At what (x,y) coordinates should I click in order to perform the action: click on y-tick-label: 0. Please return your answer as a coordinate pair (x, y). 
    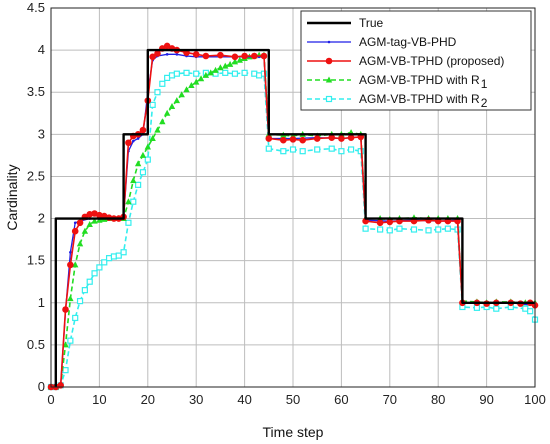
    Looking at the image, I should click on (41, 386).